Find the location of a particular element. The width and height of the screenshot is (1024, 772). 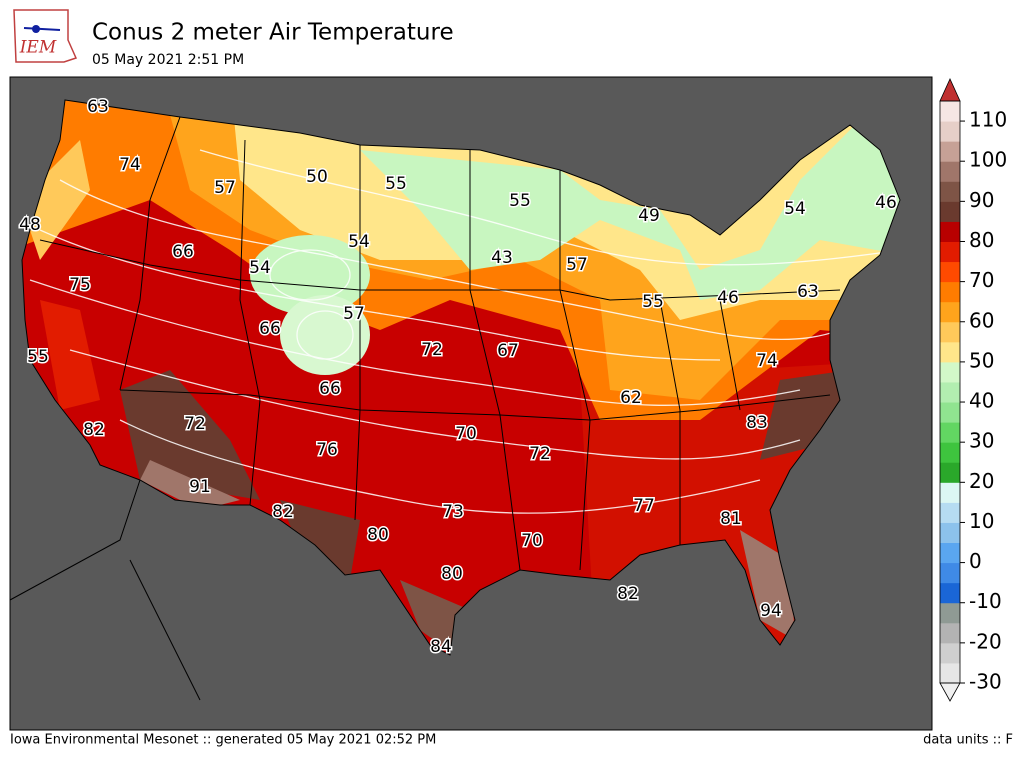

map-title: Conus 2 meter Air Temperature is located at coordinates (273, 33).